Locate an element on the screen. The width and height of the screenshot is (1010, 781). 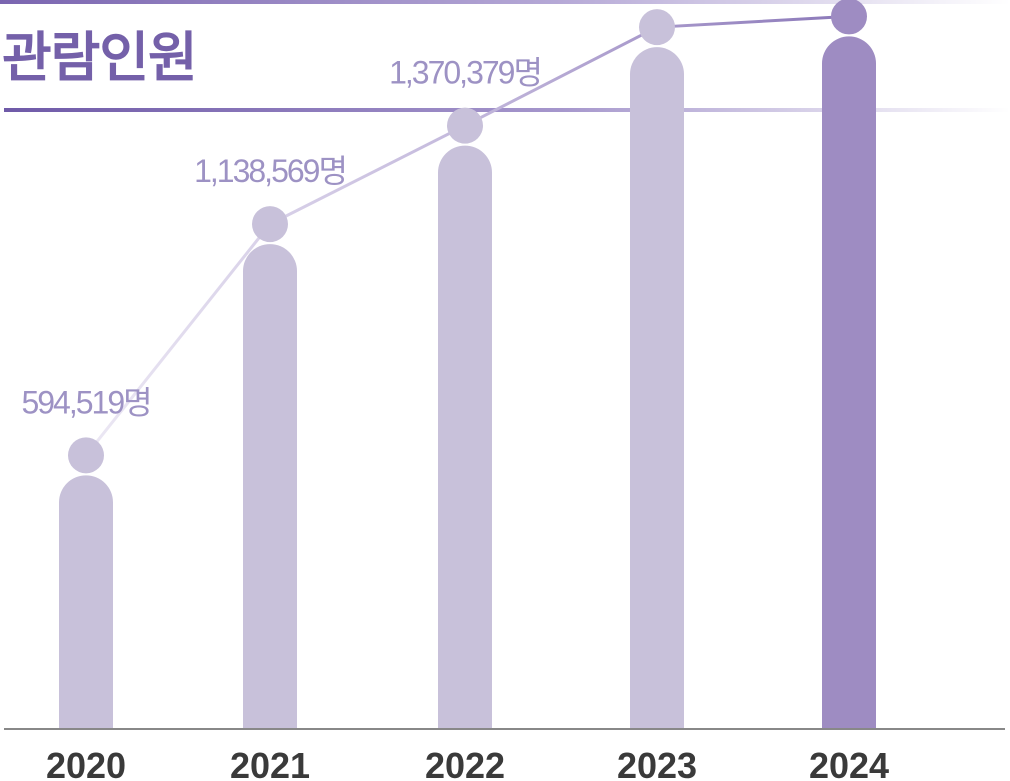
value-label-2021: 1,138,569명 is located at coordinates (270, 171).